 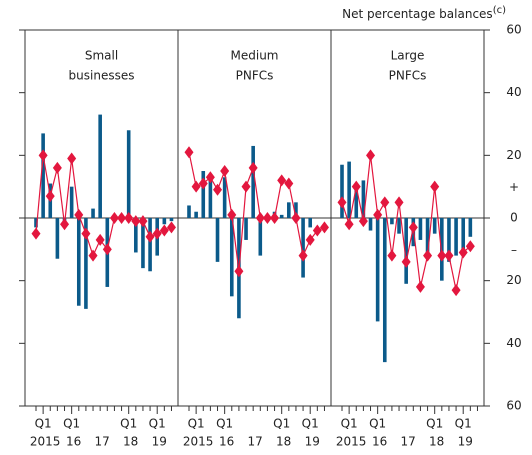 I want to click on sign-annotation: –, so click(x=514, y=250).